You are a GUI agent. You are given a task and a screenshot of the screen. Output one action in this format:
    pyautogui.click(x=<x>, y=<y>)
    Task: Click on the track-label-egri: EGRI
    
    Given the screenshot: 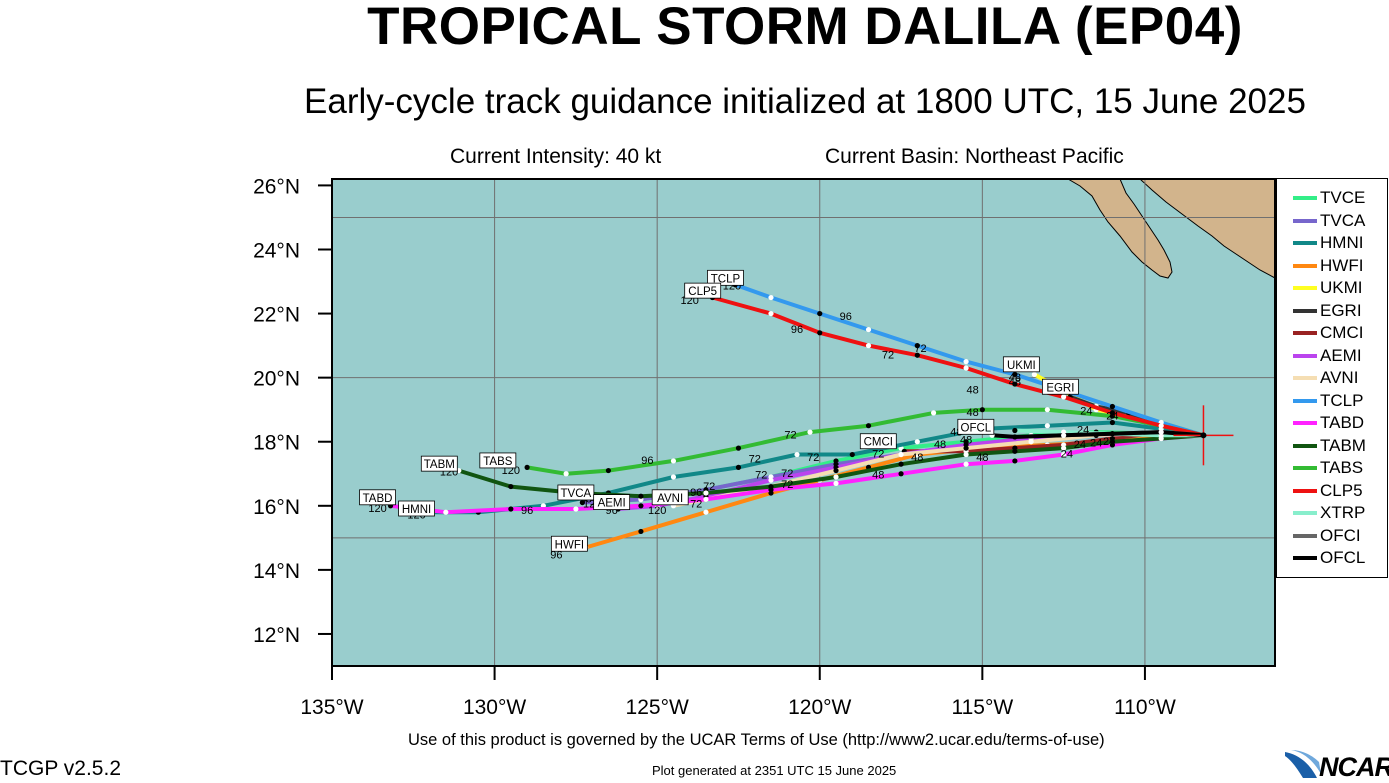 What is the action you would take?
    pyautogui.click(x=1060, y=388)
    